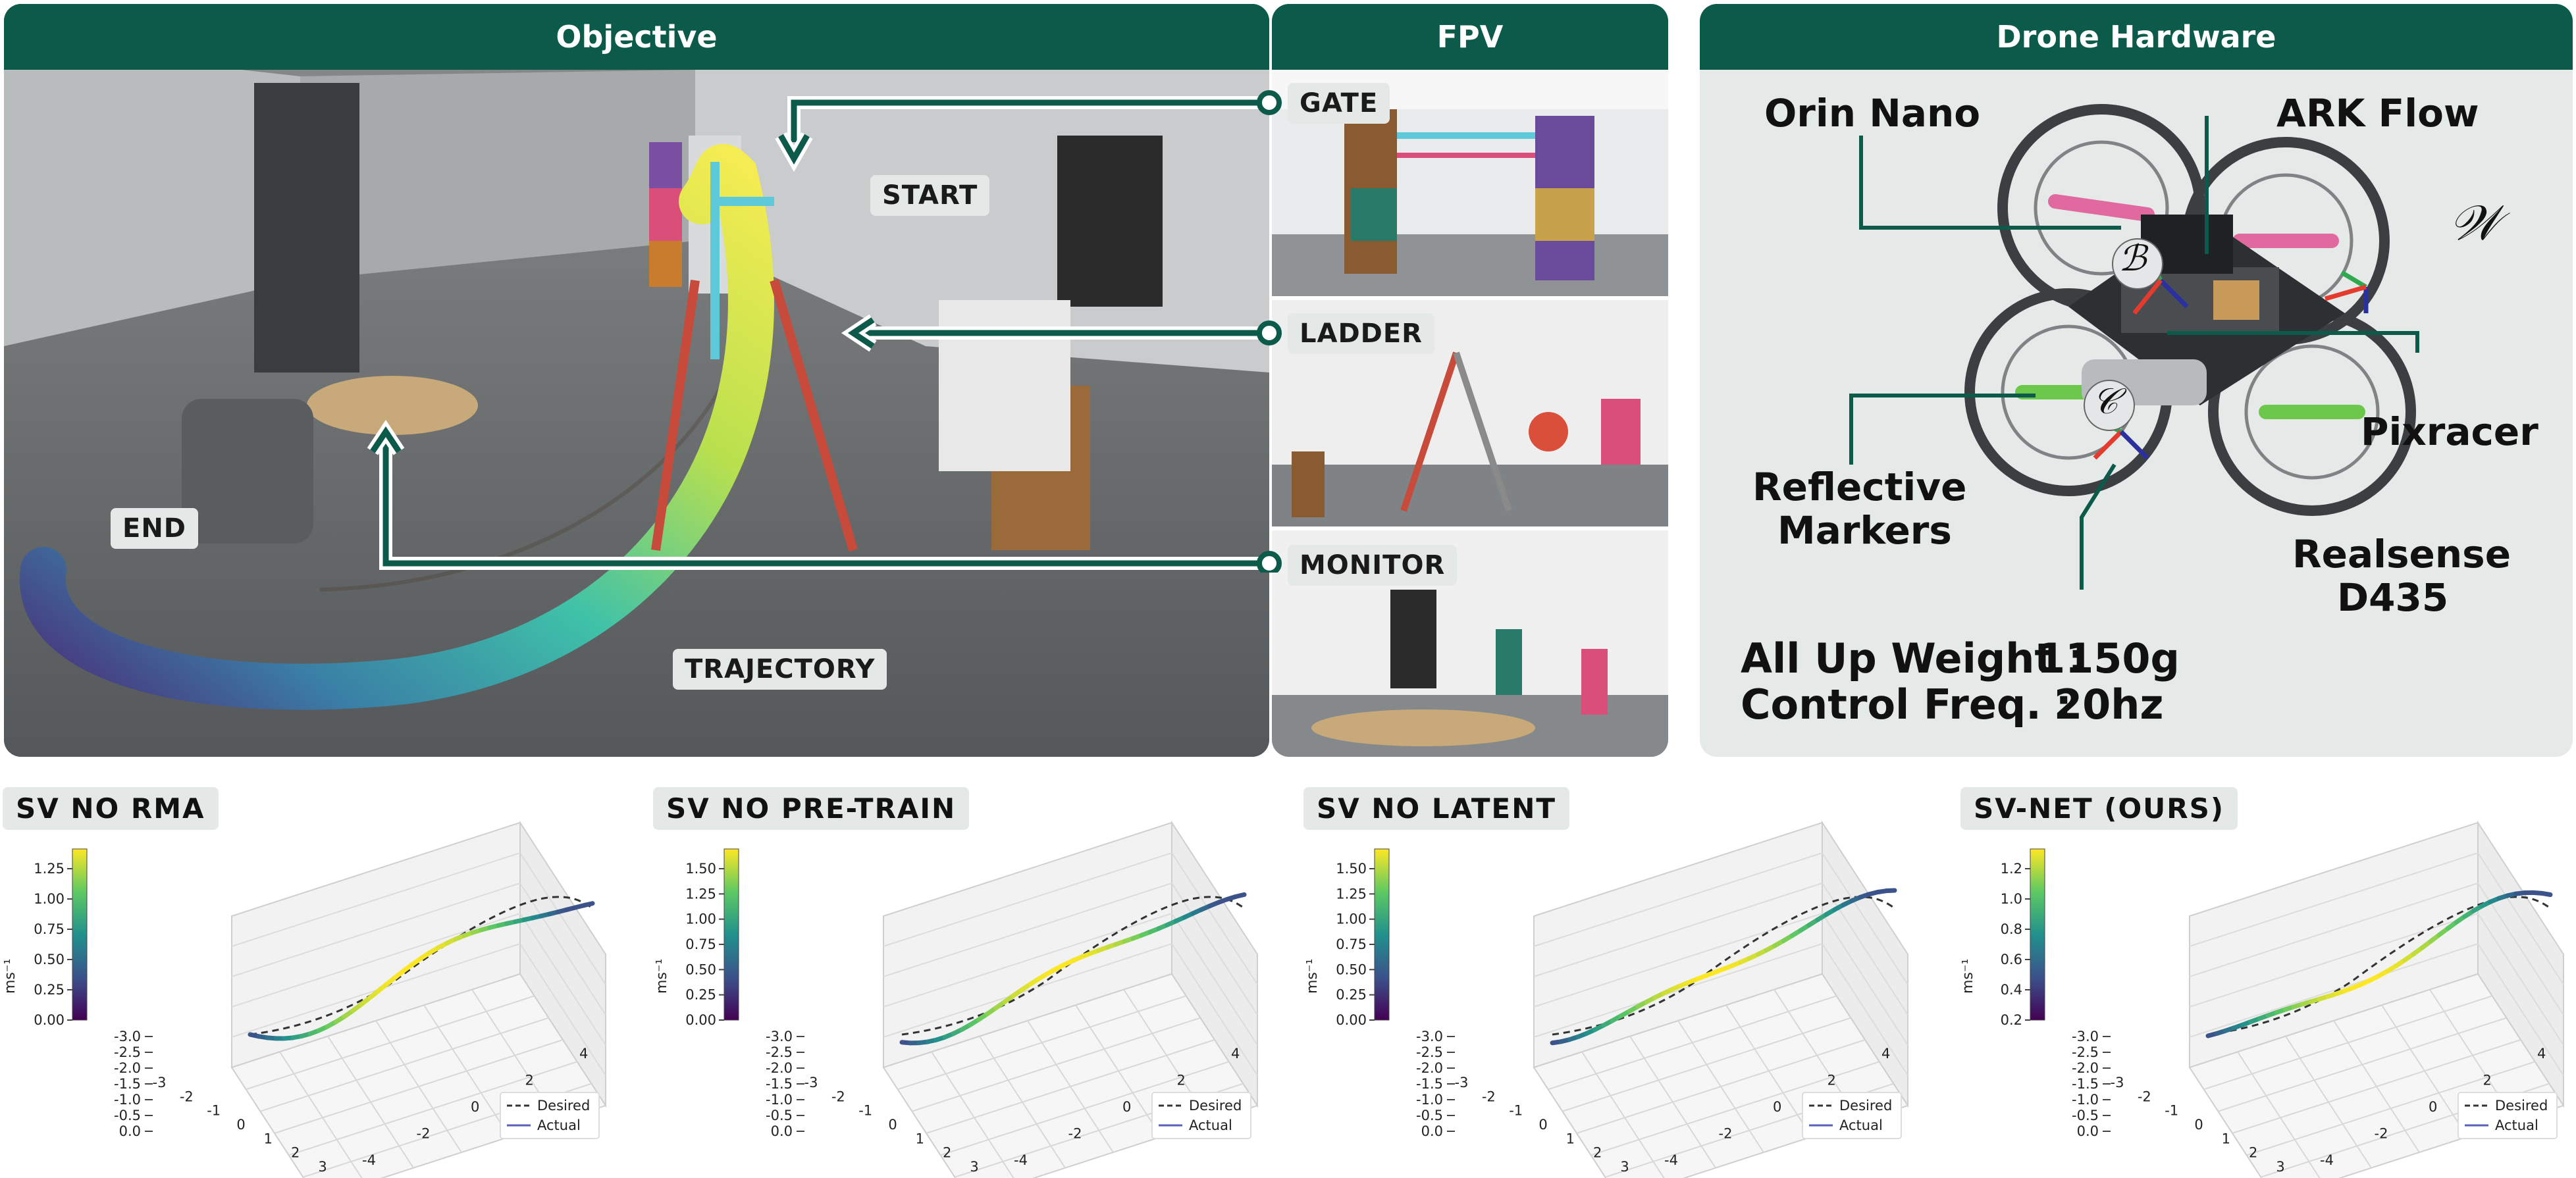  I want to click on plot-2-colorbar, so click(1382, 935).